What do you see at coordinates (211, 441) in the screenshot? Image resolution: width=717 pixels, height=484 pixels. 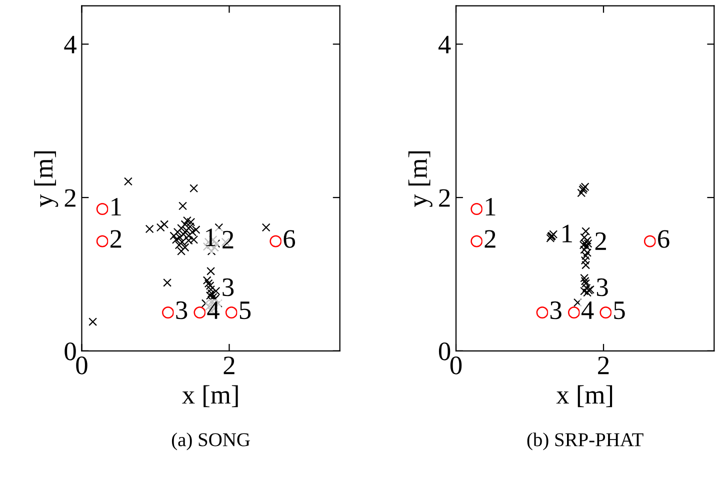 I see `text: (a) SONG` at bounding box center [211, 441].